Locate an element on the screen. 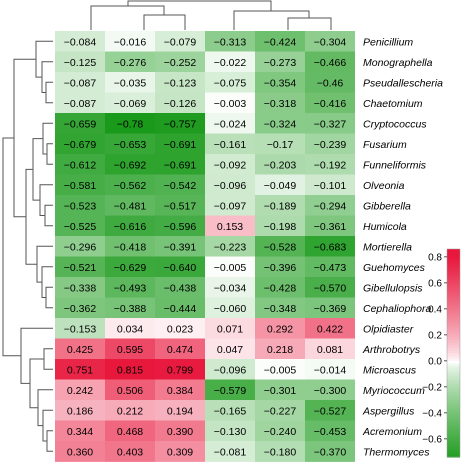  cell-value-label: −0.517 is located at coordinates (180, 206).